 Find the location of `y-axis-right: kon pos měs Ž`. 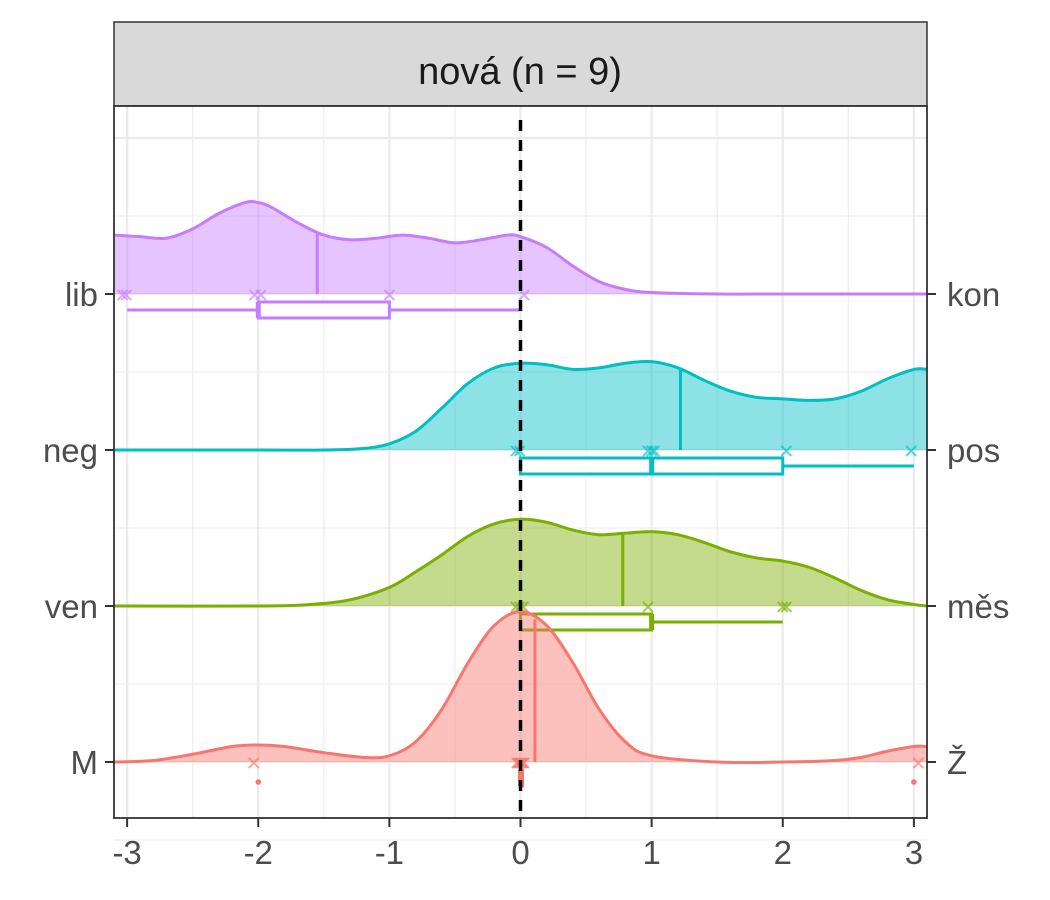

y-axis-right: kon pos měs Ž is located at coordinates (968, 528).